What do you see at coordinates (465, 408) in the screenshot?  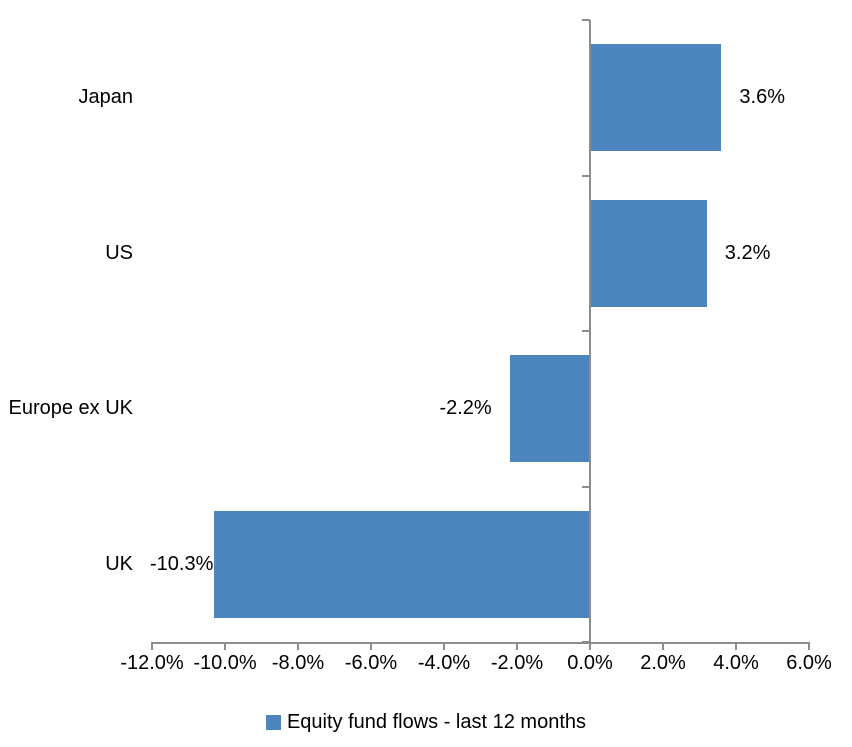 I see `data-label-europe-ex-uk: -2.2%` at bounding box center [465, 408].